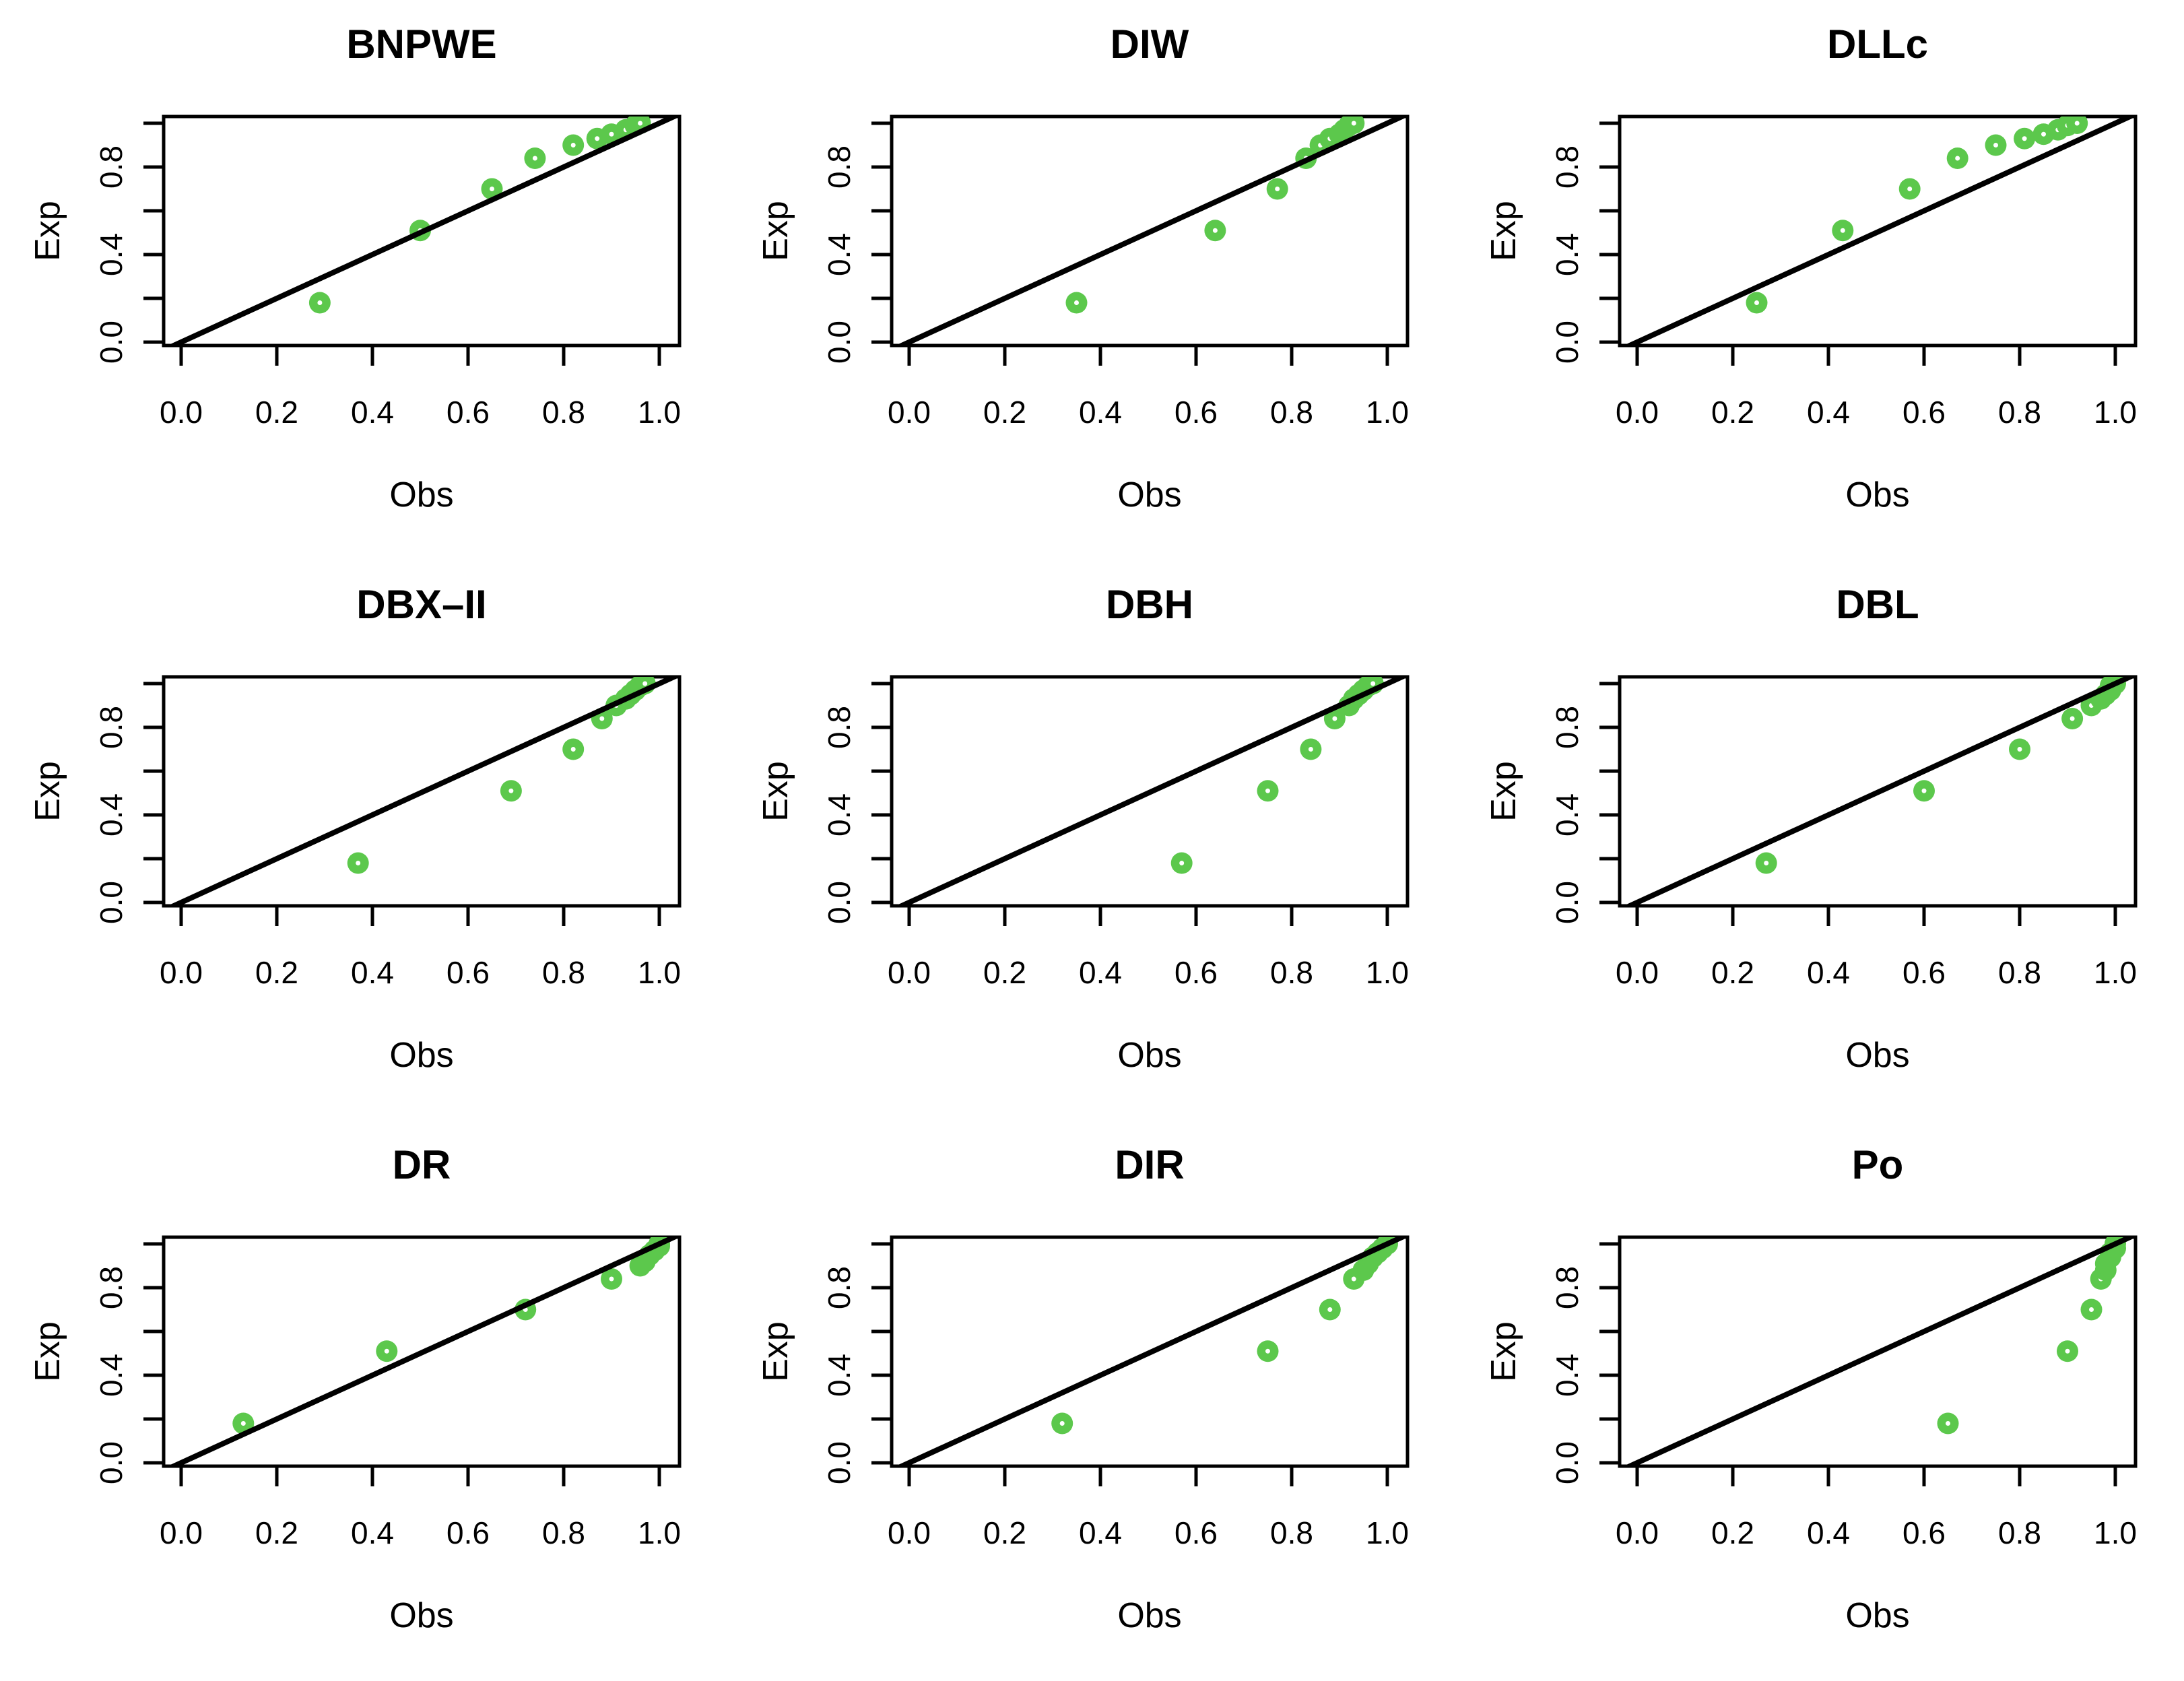 The image size is (2184, 1681). I want to click on panel-DBX–II: DBX–II 0.0 0.2 0.4 0.6 0.8 1.0 0.0 0.4 0.8 Obs Exp, so click(364, 840).